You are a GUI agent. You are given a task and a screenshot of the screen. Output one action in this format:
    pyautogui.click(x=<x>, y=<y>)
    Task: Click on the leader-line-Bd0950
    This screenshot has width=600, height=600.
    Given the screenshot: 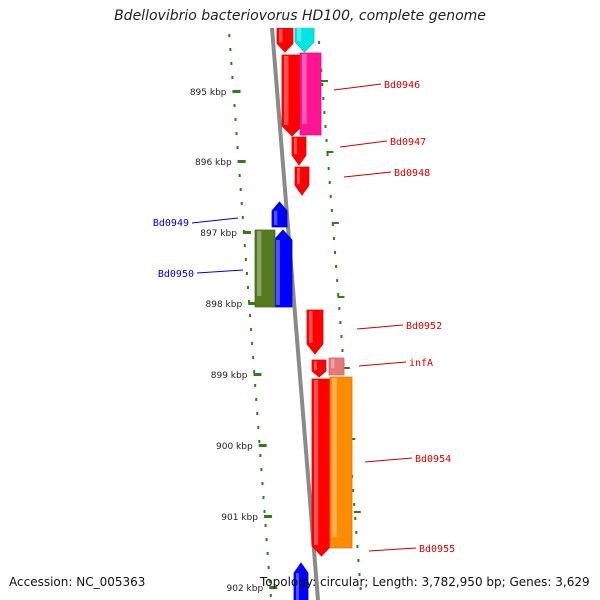 What is the action you would take?
    pyautogui.click(x=220, y=271)
    